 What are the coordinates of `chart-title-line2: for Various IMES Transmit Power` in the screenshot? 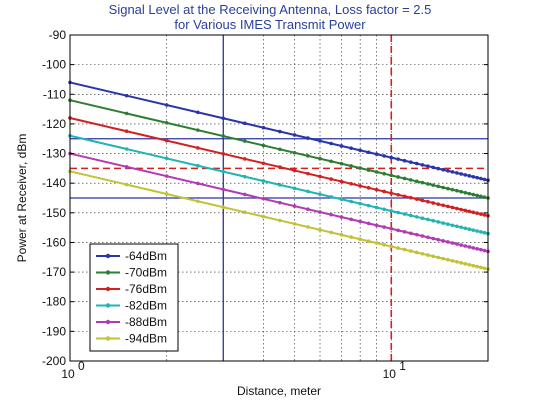 It's located at (270, 24).